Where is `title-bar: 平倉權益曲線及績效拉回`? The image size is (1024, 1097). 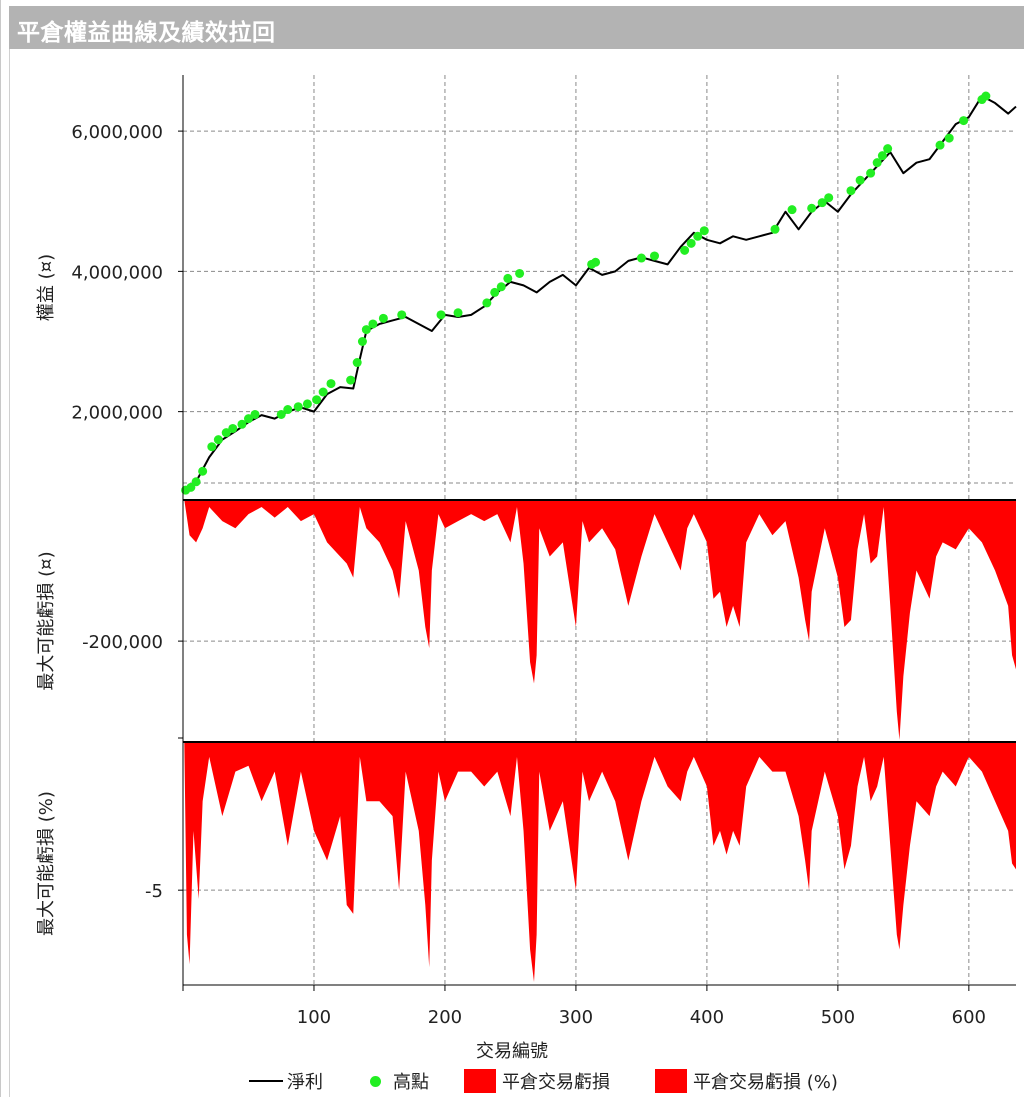
title-bar: 平倉權益曲線及績效拉回 is located at coordinates (516, 27).